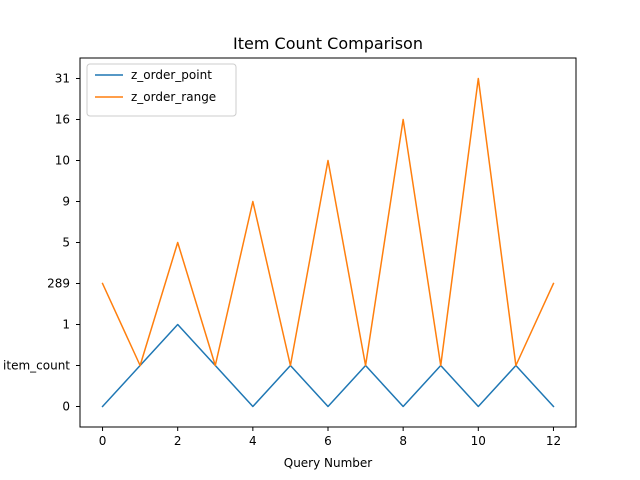 Image resolution: width=640 pixels, height=480 pixels. I want to click on legend-box, so click(161, 90).